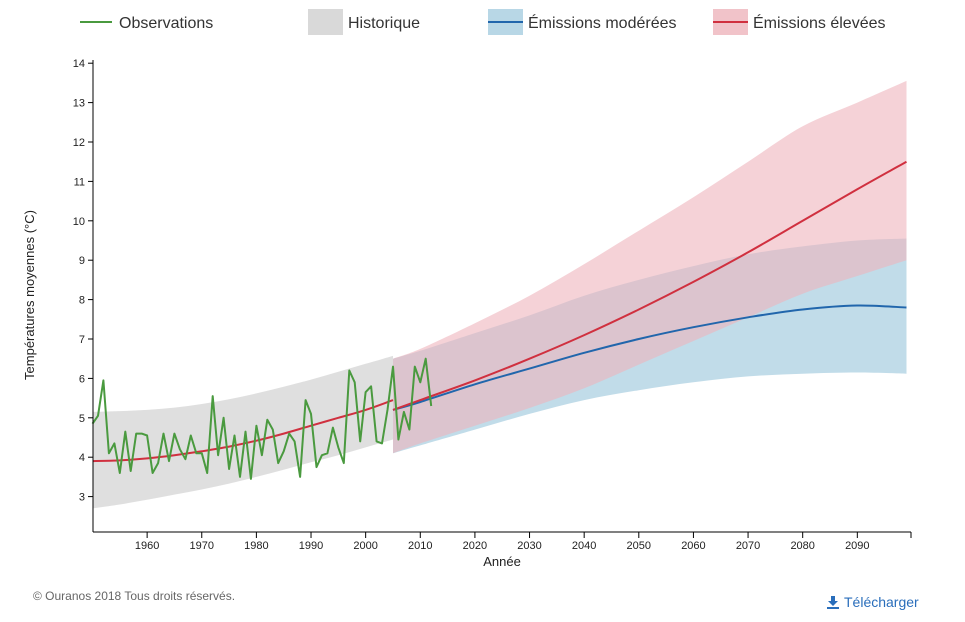 This screenshot has width=965, height=622. What do you see at coordinates (256, 546) in the screenshot?
I see `x-tick-label: 1980` at bounding box center [256, 546].